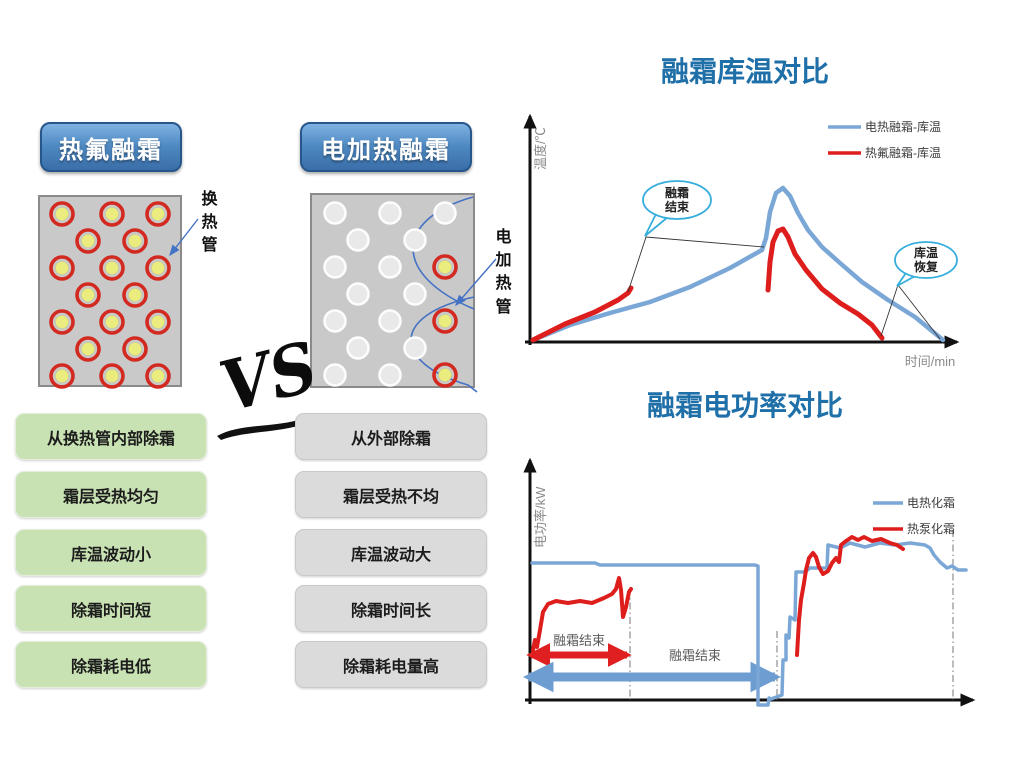 The width and height of the screenshot is (1024, 768). I want to click on chart1-x-axis-label: 时间/min, so click(930, 361).